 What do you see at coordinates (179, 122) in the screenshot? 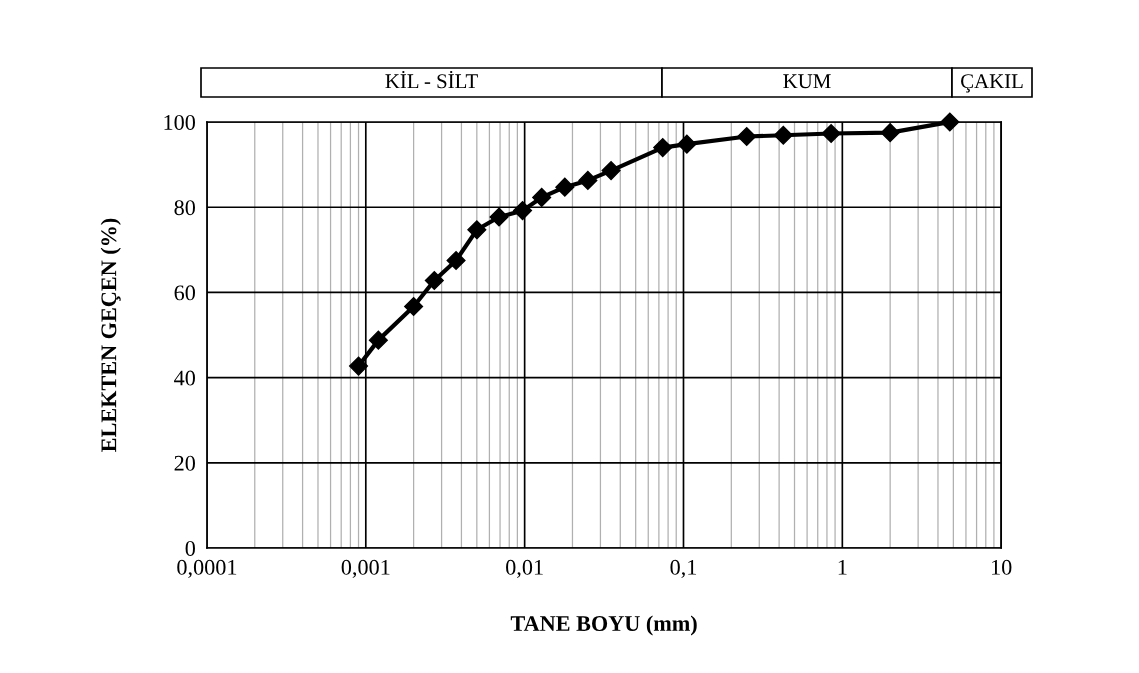
I see `y-tick-label: 100` at bounding box center [179, 122].